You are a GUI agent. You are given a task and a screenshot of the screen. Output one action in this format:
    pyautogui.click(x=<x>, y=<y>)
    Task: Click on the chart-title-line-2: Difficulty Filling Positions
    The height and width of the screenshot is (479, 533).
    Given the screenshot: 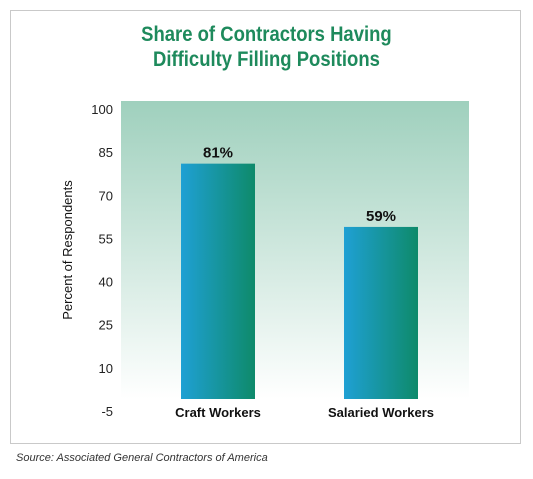 What is the action you would take?
    pyautogui.click(x=266, y=59)
    